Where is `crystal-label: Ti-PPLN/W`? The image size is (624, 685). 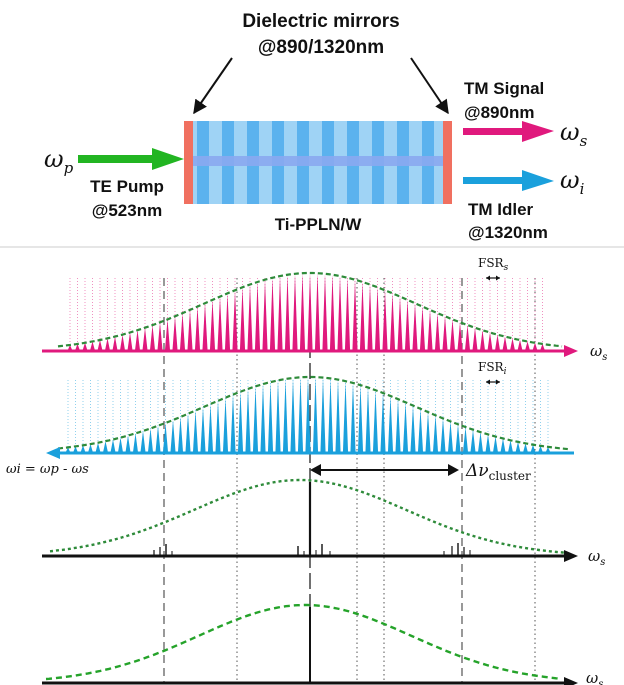 crystal-label: Ti-PPLN/W is located at coordinates (319, 224).